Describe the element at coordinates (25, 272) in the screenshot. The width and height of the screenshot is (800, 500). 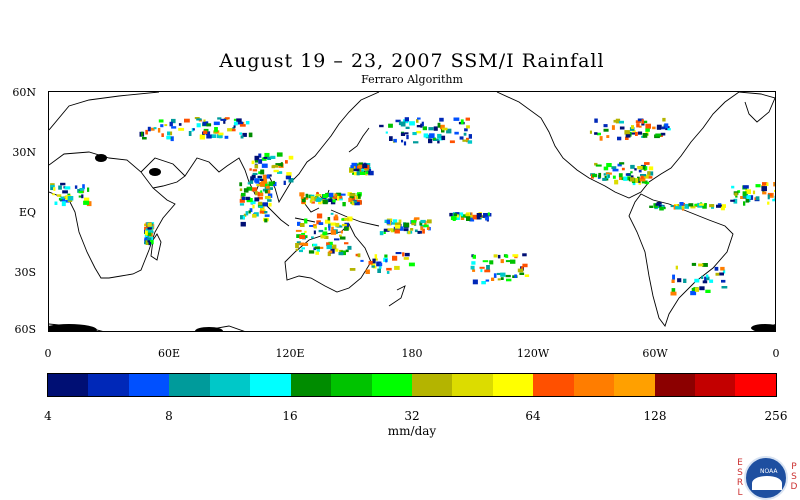
I see `lat-label-30s: 30S` at that location.